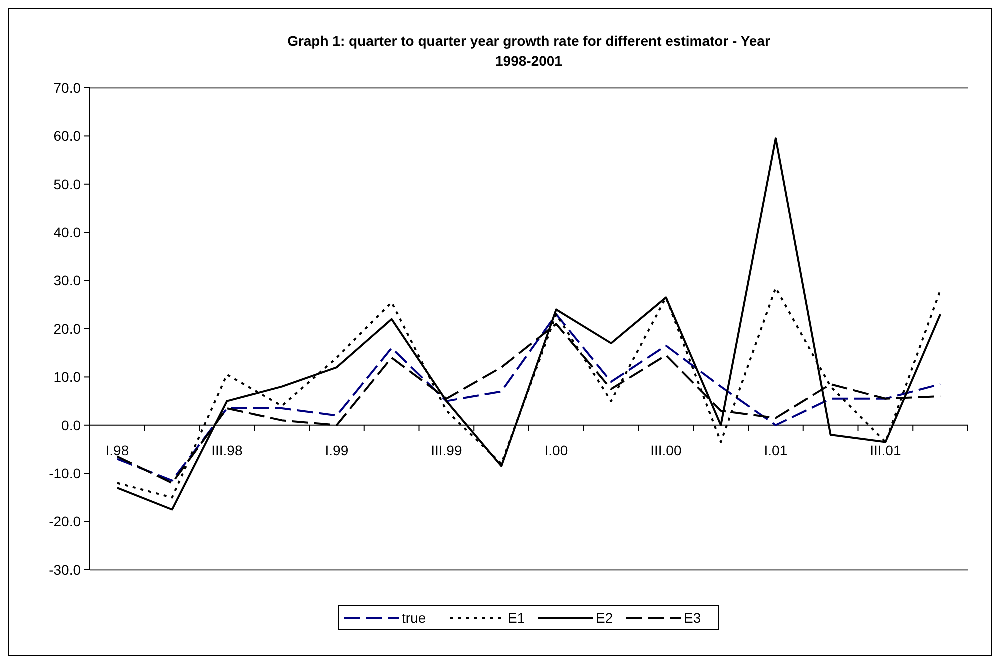  Describe the element at coordinates (68, 136) in the screenshot. I see `y-tick-label: 60.0` at that location.